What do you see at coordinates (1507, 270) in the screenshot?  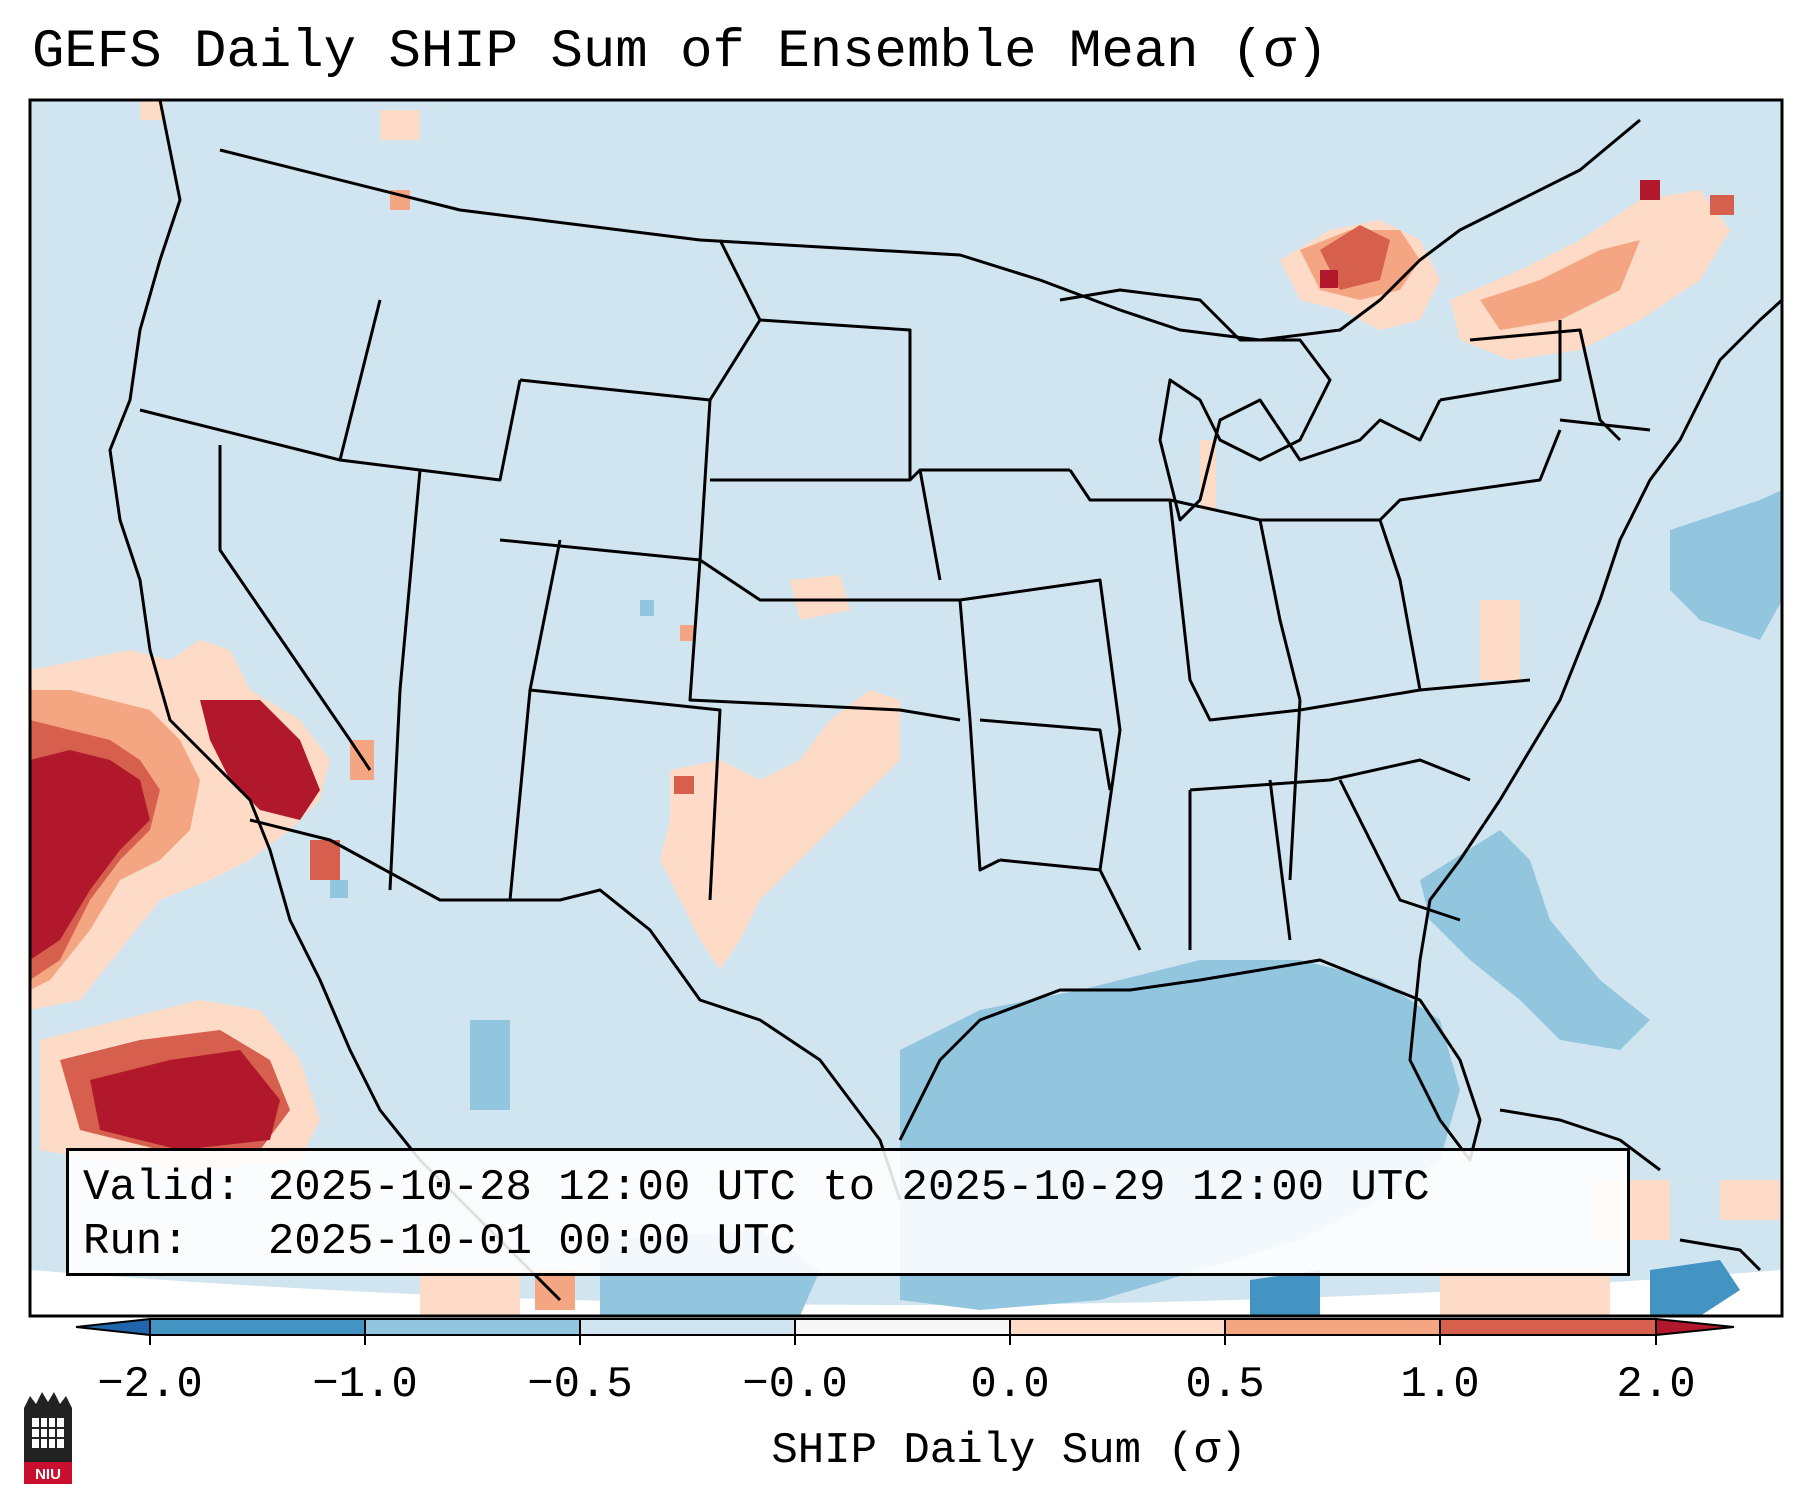 I see `quebec-positive-anomaly` at bounding box center [1507, 270].